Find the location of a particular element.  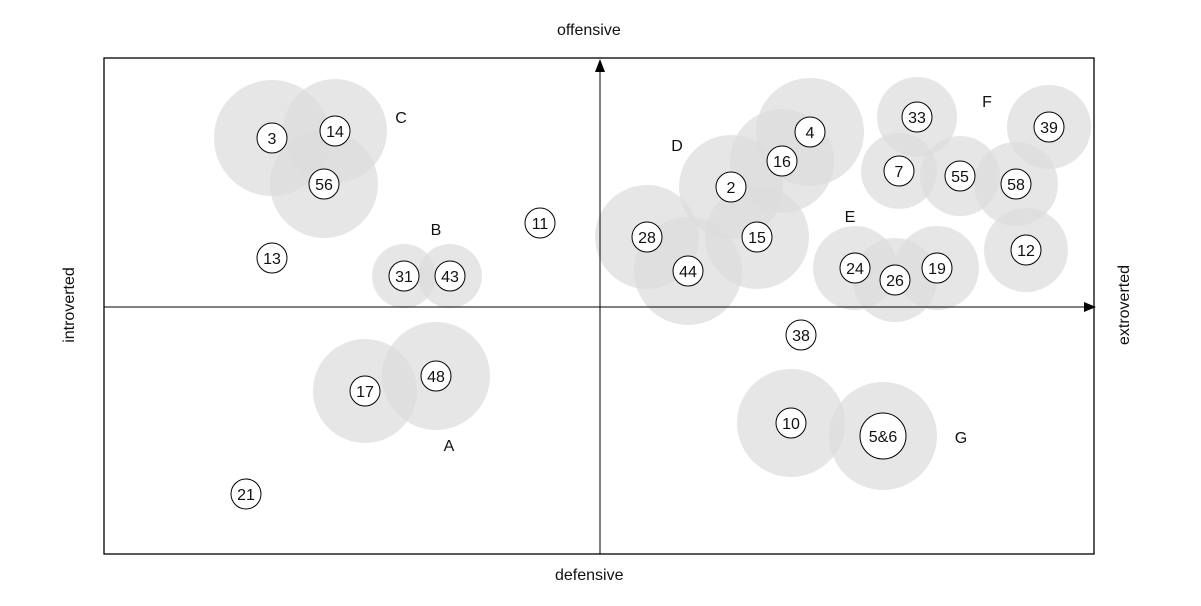

node-24: 24 is located at coordinates (855, 268).